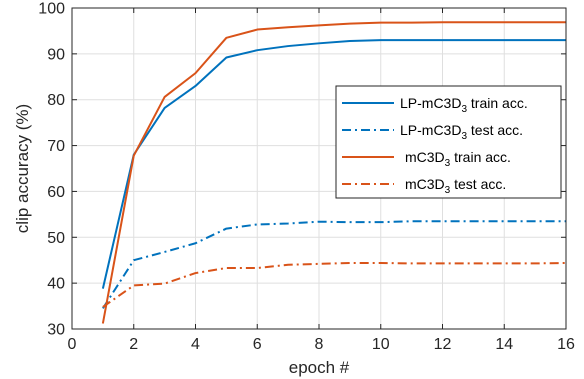 The height and width of the screenshot is (379, 584). What do you see at coordinates (72, 344) in the screenshot?
I see `x-tick-label: 0` at bounding box center [72, 344].